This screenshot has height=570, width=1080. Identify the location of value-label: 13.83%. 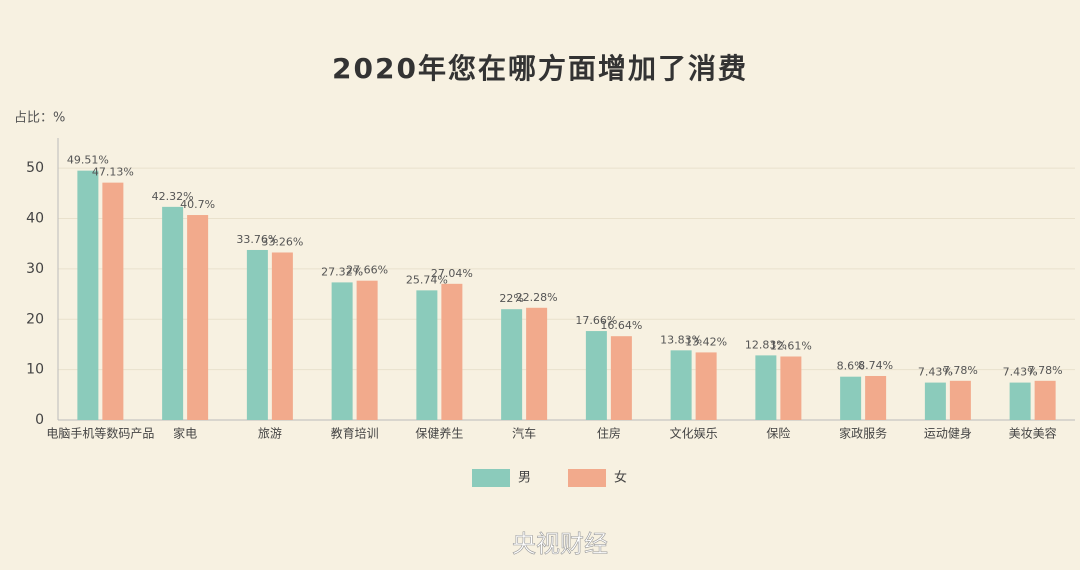
(681, 339).